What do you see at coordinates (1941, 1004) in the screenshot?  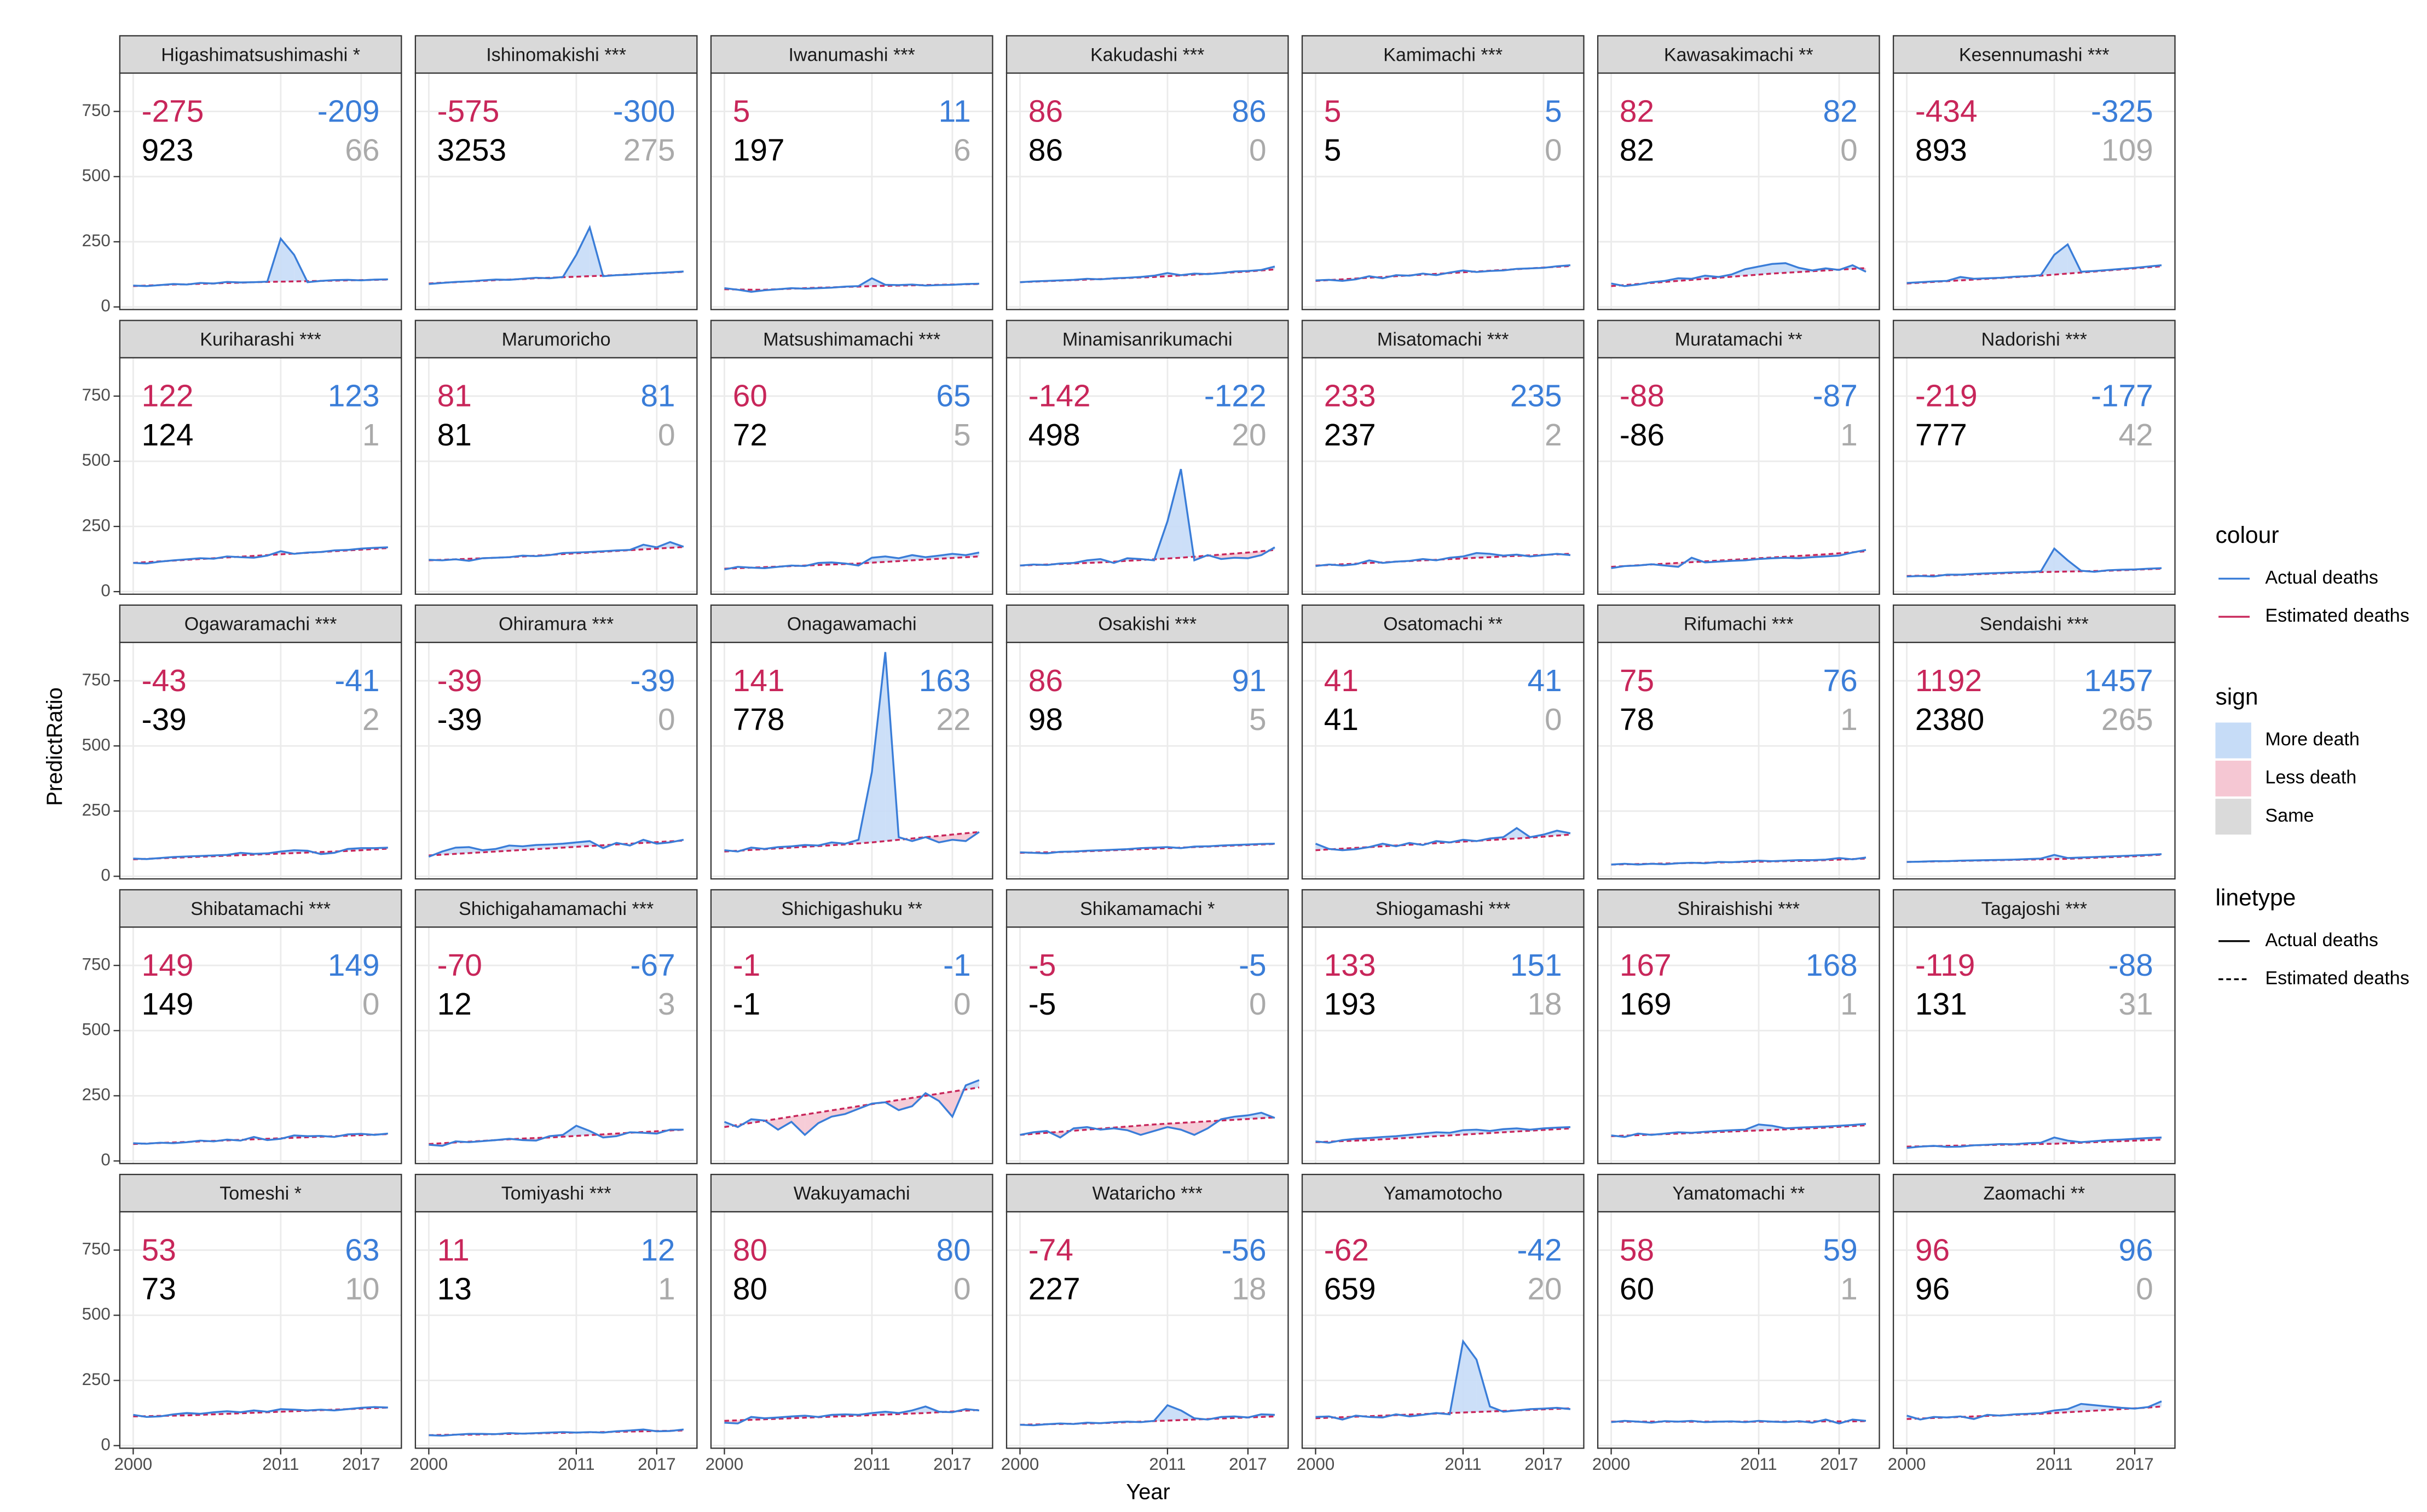 I see `stat-value: 131` at bounding box center [1941, 1004].